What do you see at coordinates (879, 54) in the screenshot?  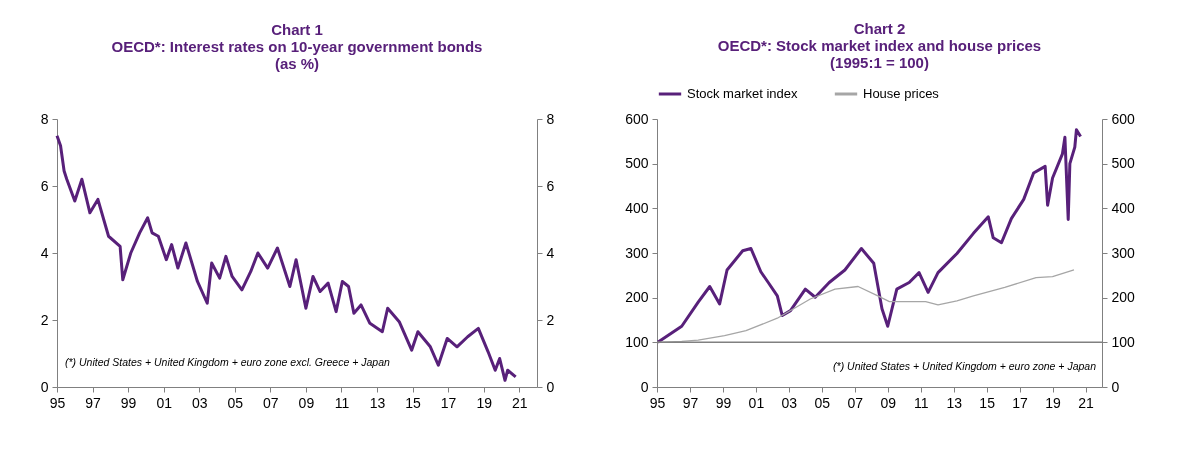 I see `chart-subtitle: OECD*: Stock market index and house prices (1995:1 = 100)` at bounding box center [879, 54].